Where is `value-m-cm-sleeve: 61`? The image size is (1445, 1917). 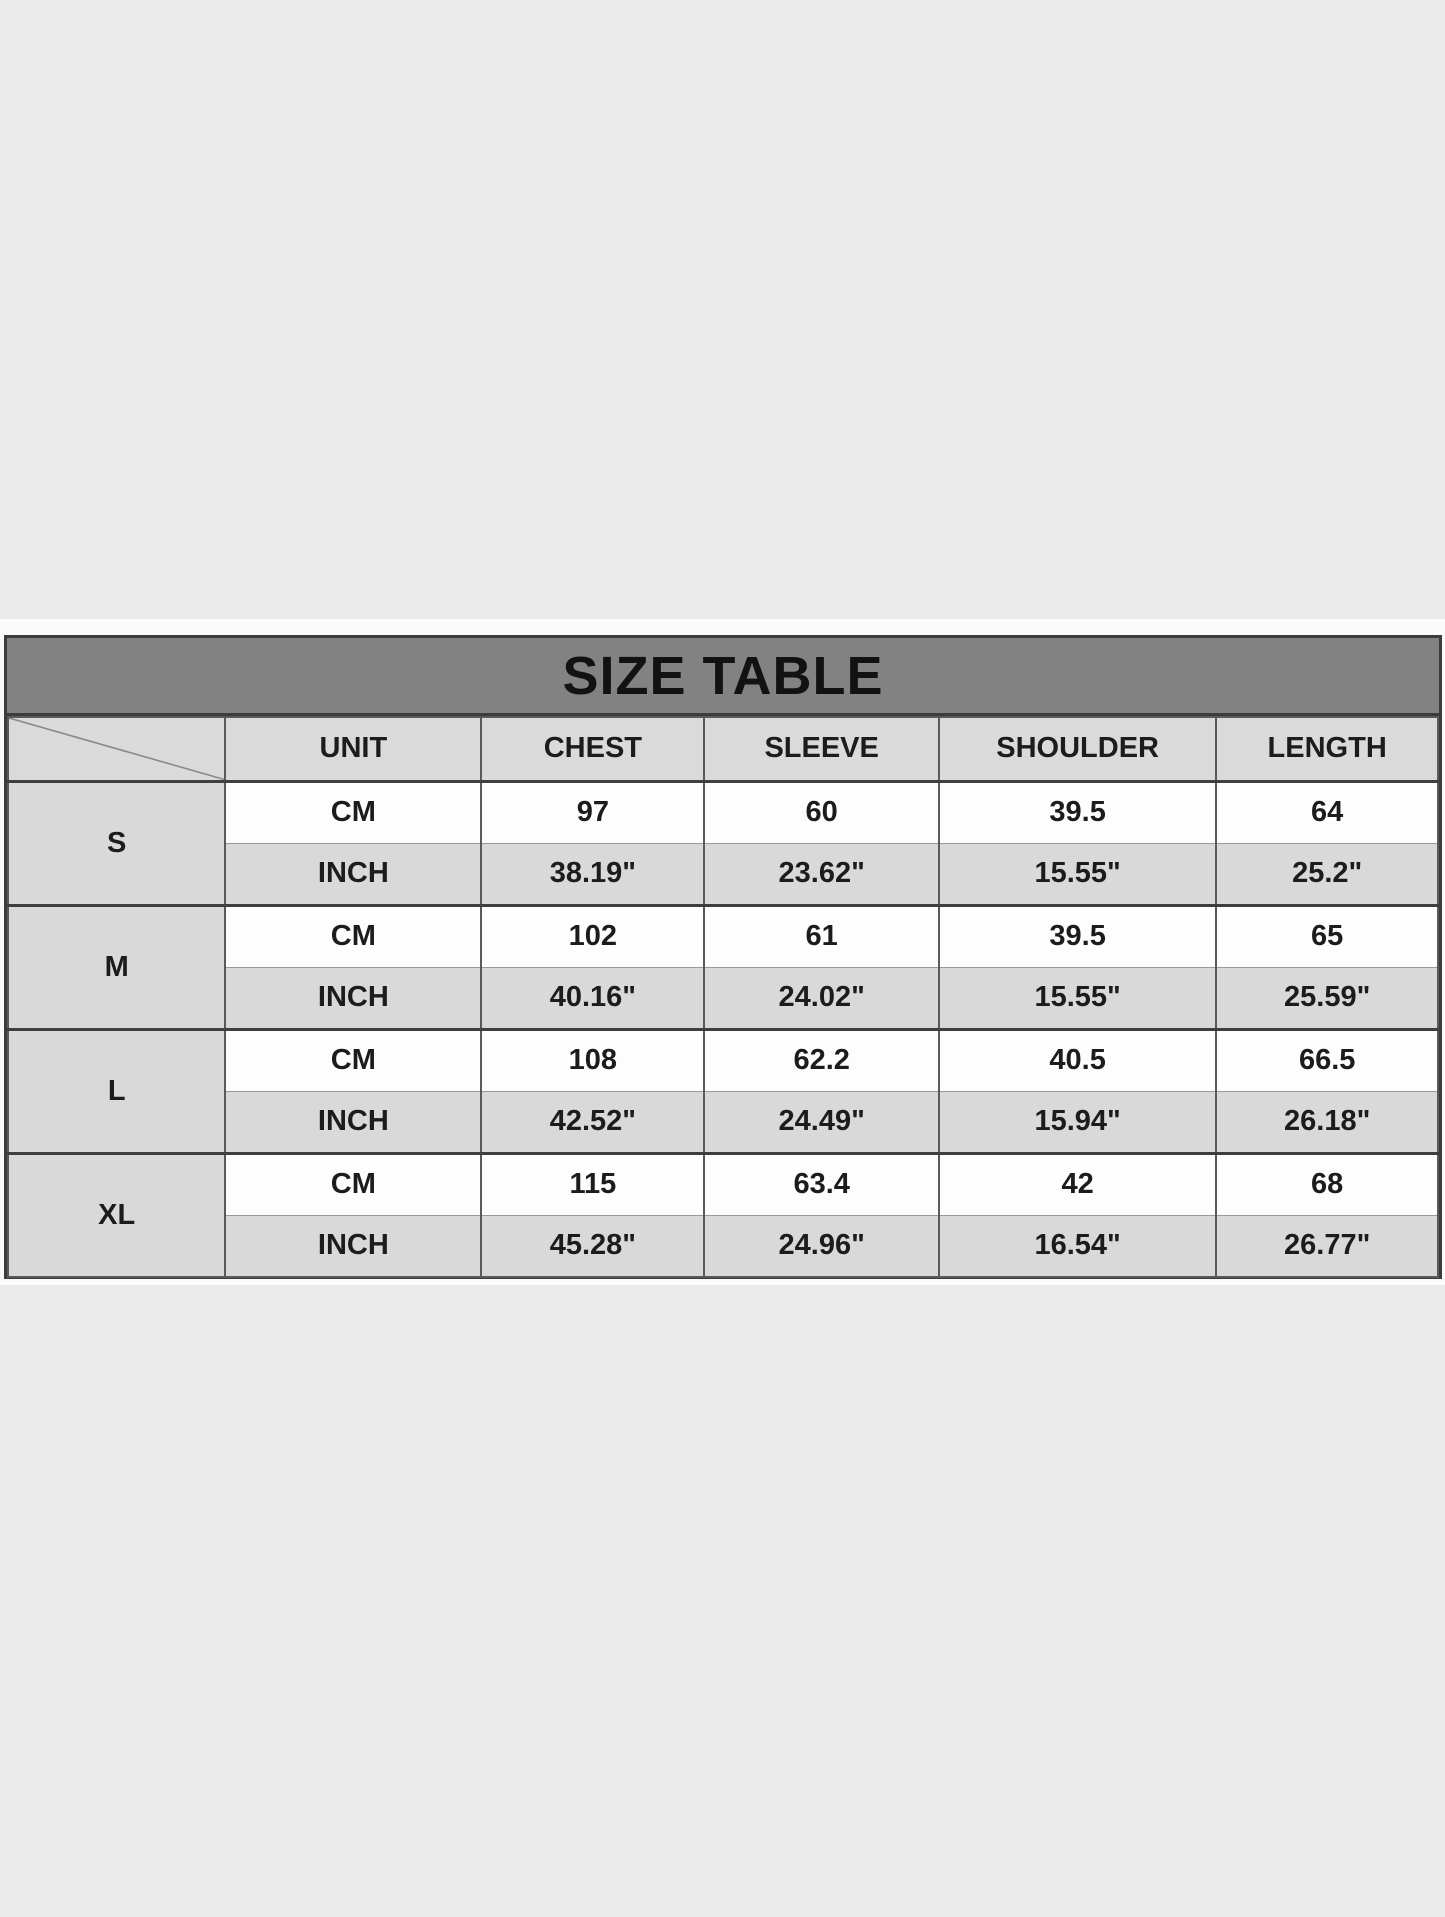
value-m-cm-sleeve: 61 is located at coordinates (821, 935).